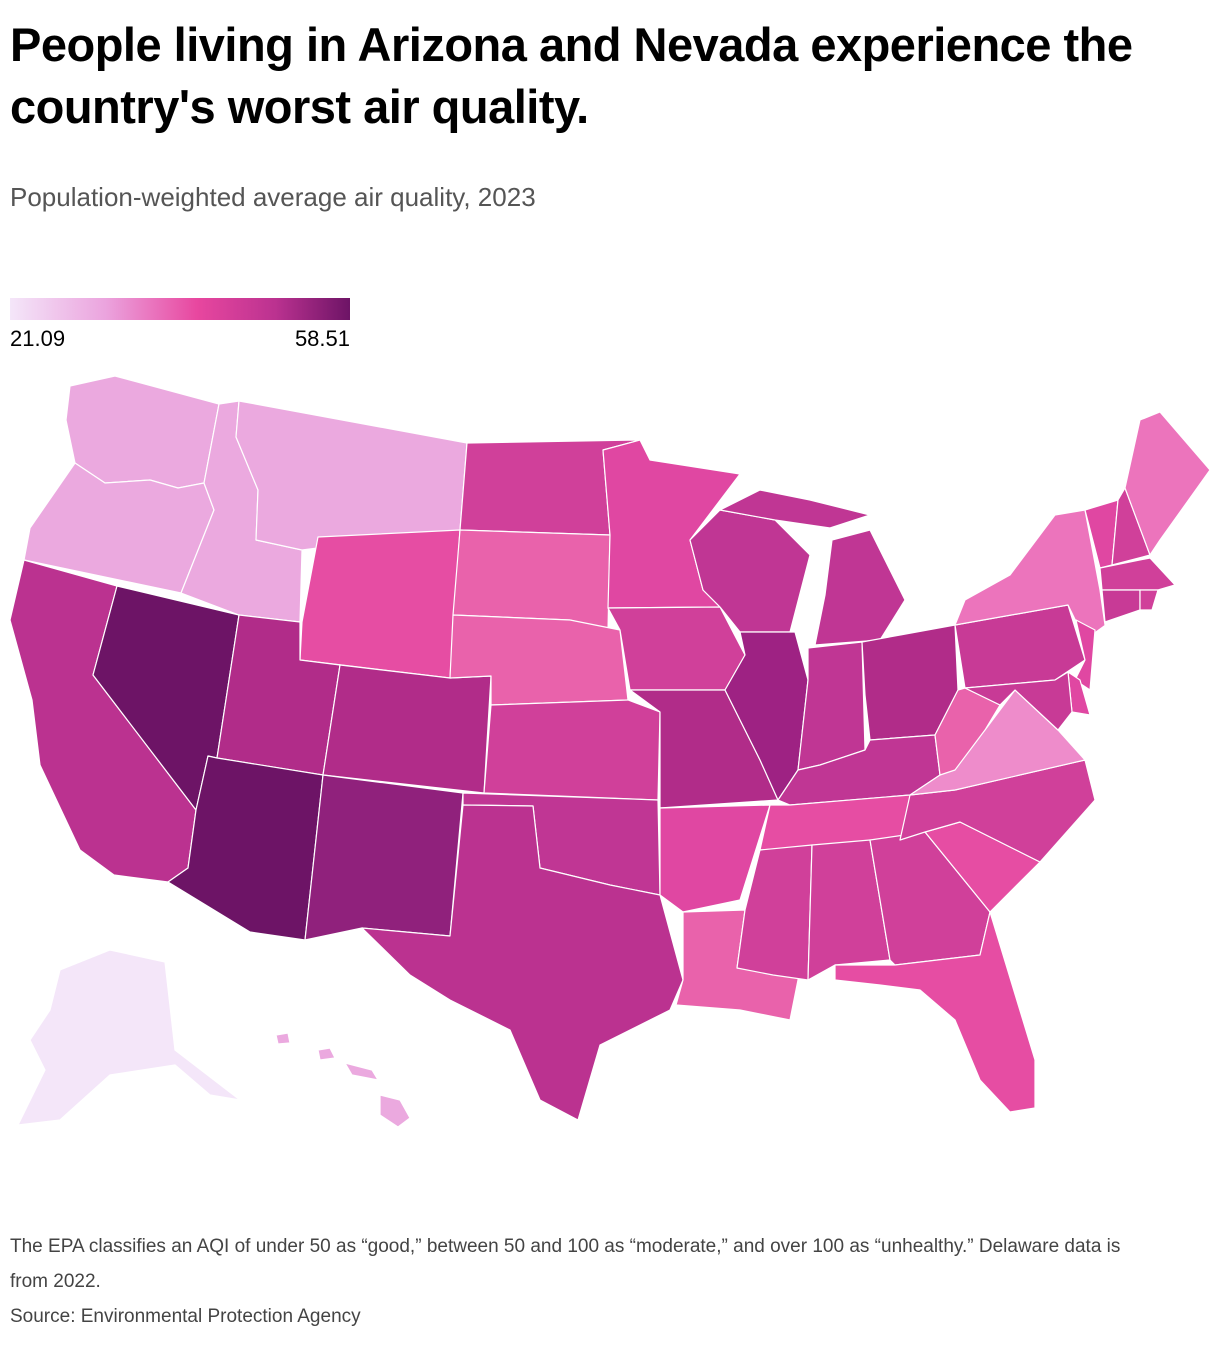 This screenshot has width=1220, height=1346. Describe the element at coordinates (967, 731) in the screenshot. I see `state-WV` at that location.